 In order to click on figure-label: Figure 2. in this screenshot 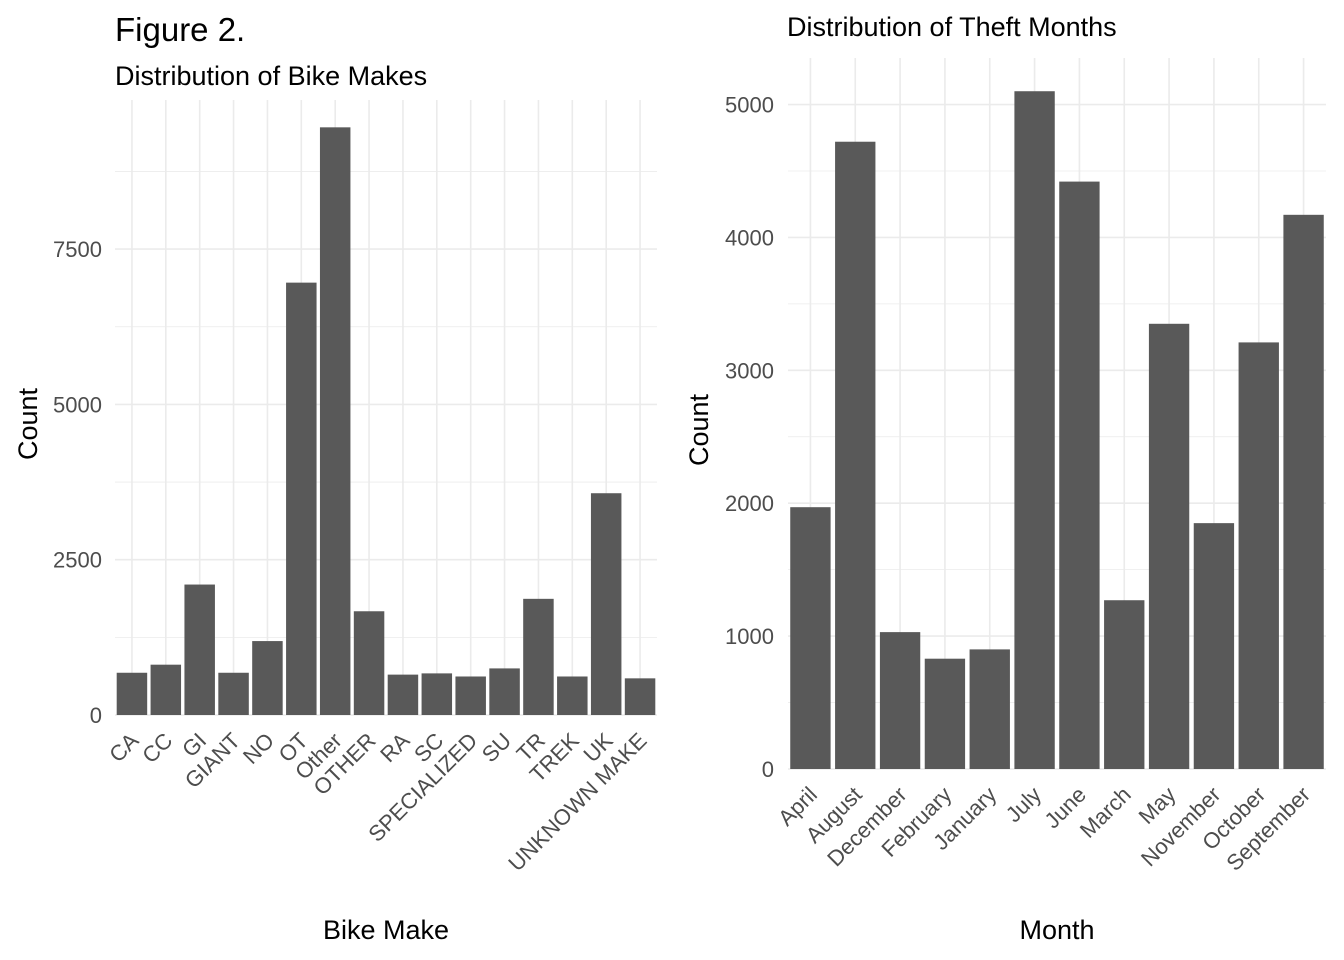, I will do `click(180, 29)`.